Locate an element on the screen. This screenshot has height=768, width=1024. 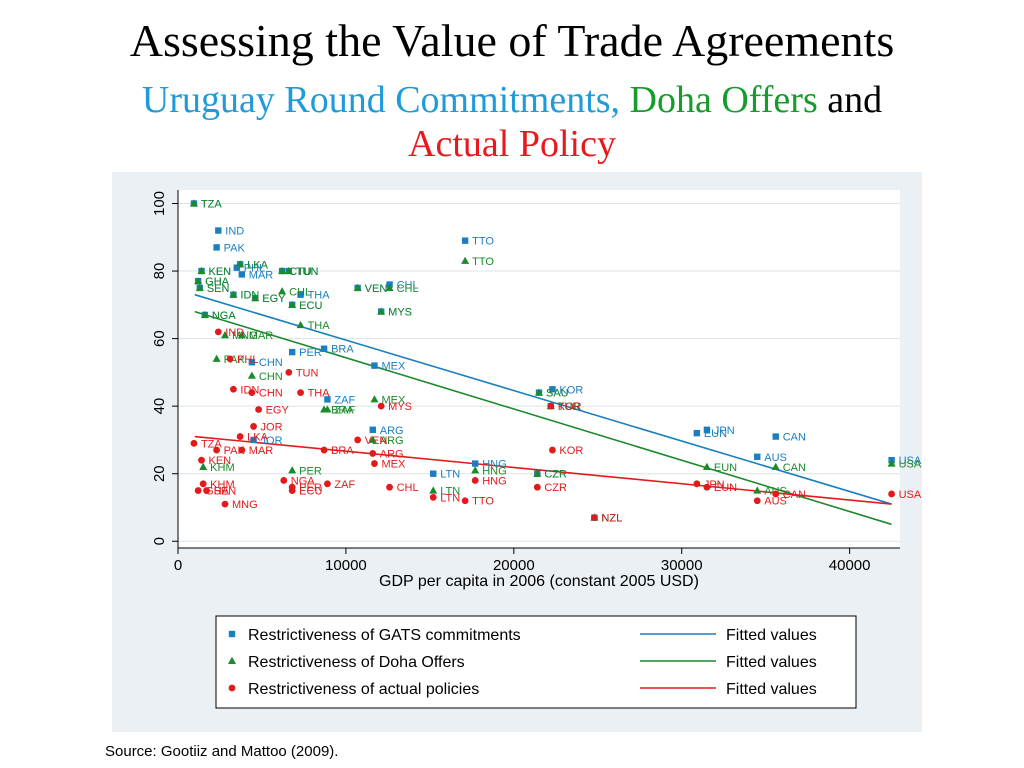
doha-point-label: NZL is located at coordinates (611, 519).